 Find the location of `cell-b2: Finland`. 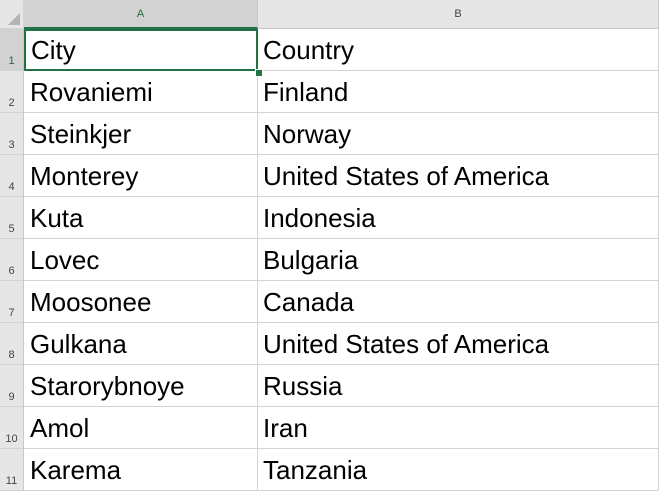

cell-b2: Finland is located at coordinates (458, 92).